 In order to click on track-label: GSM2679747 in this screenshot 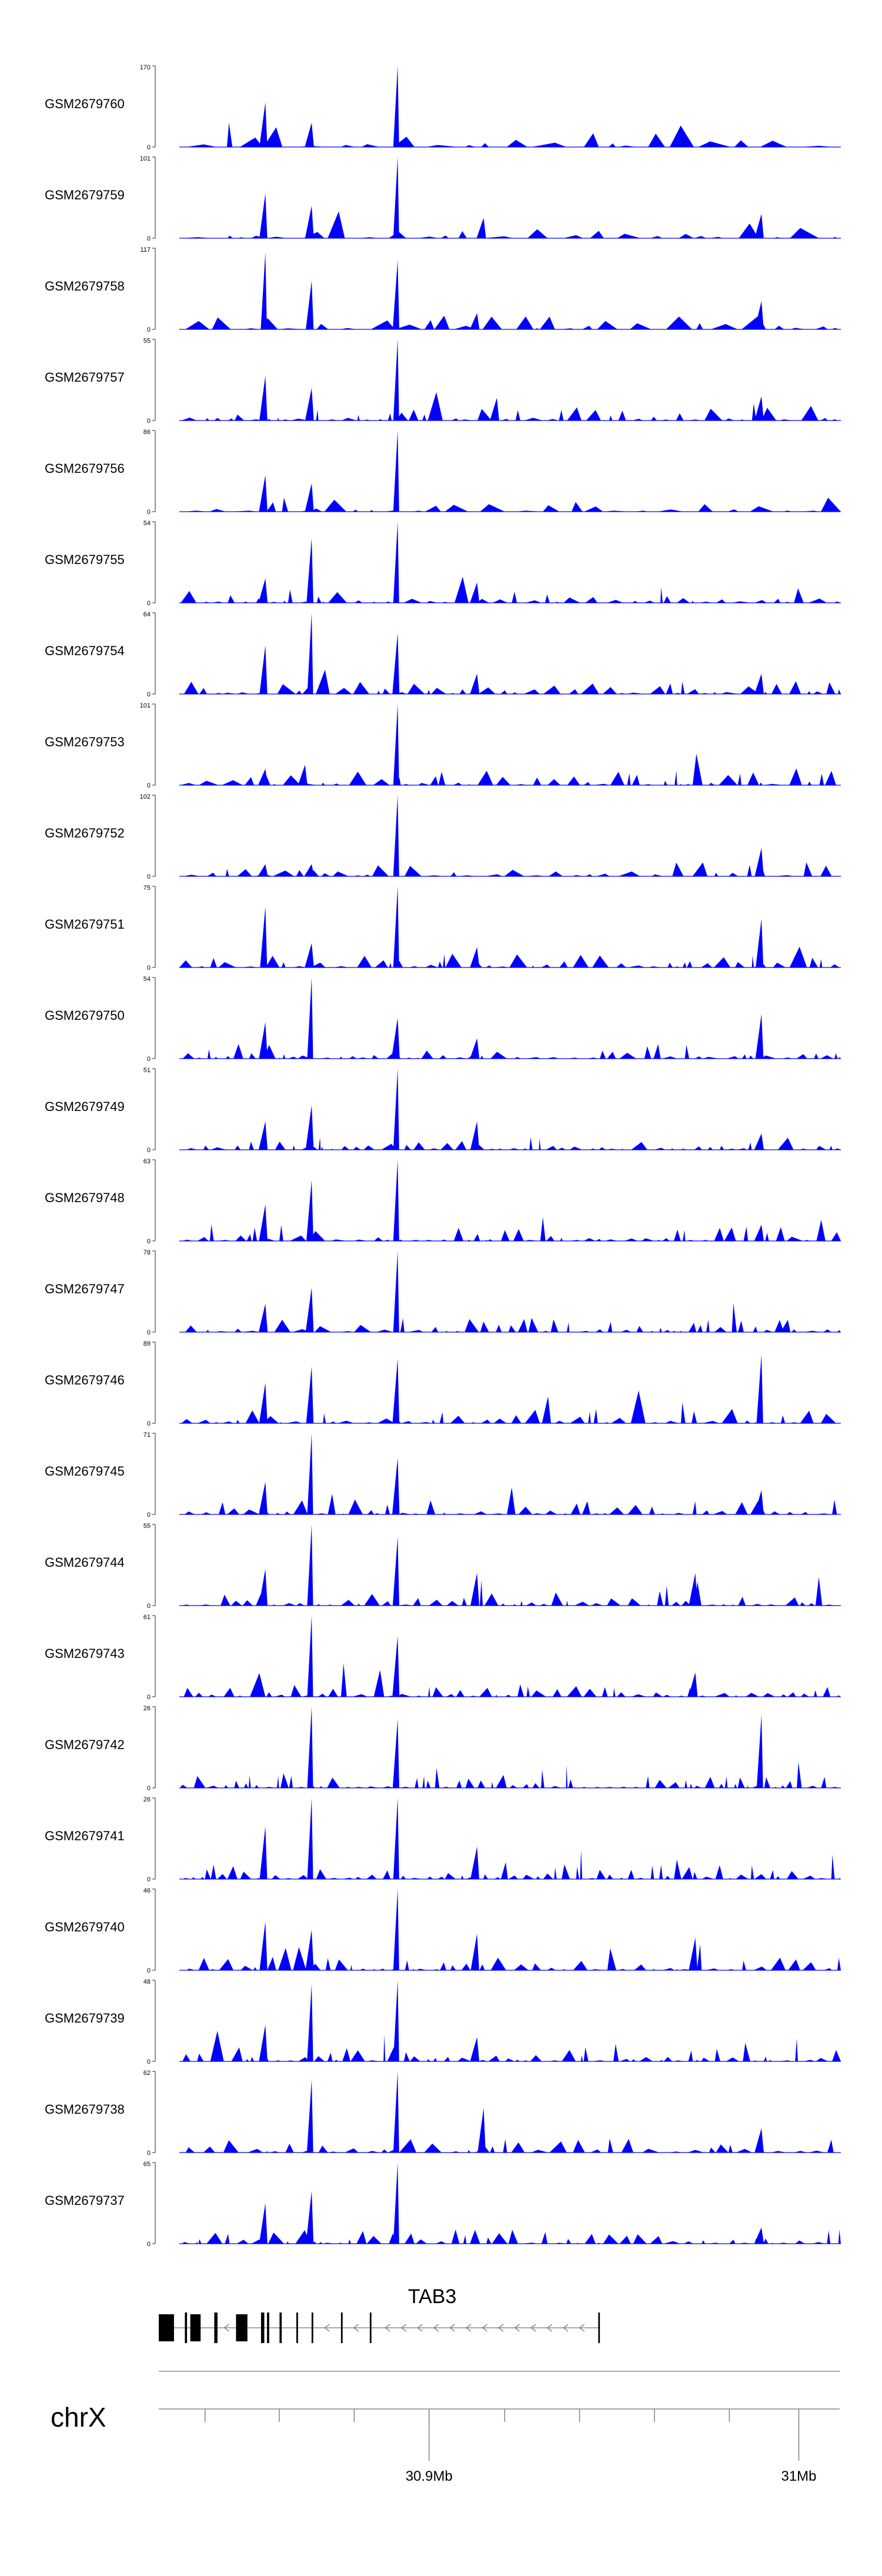, I will do `click(85, 1289)`.